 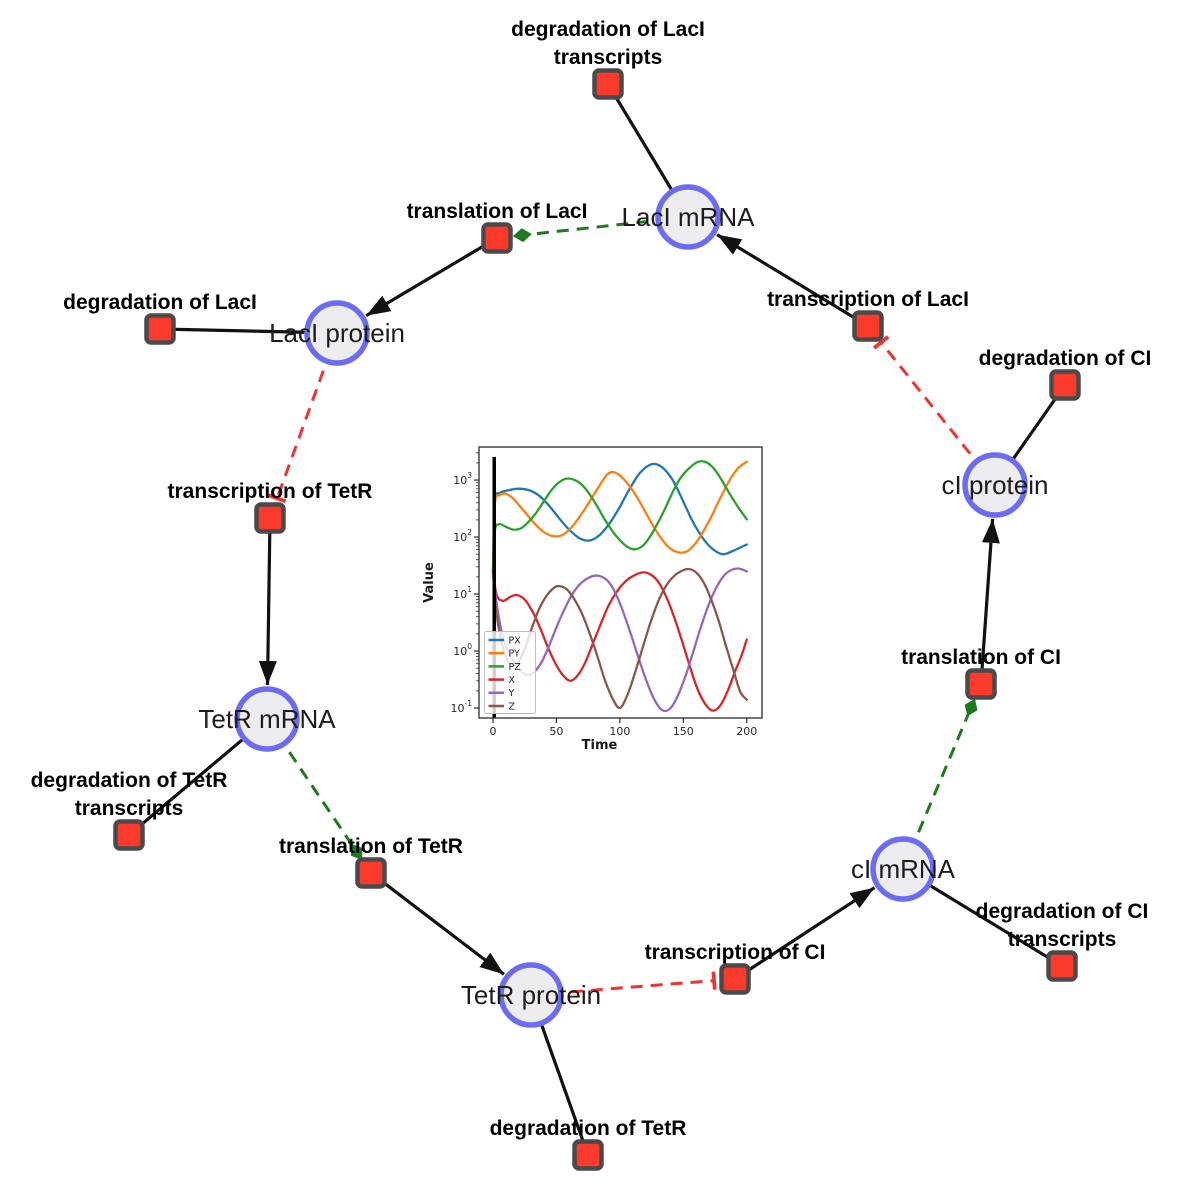 What do you see at coordinates (497, 211) in the screenshot?
I see `reaction-label-tl-laci-line0: translation of LacI` at bounding box center [497, 211].